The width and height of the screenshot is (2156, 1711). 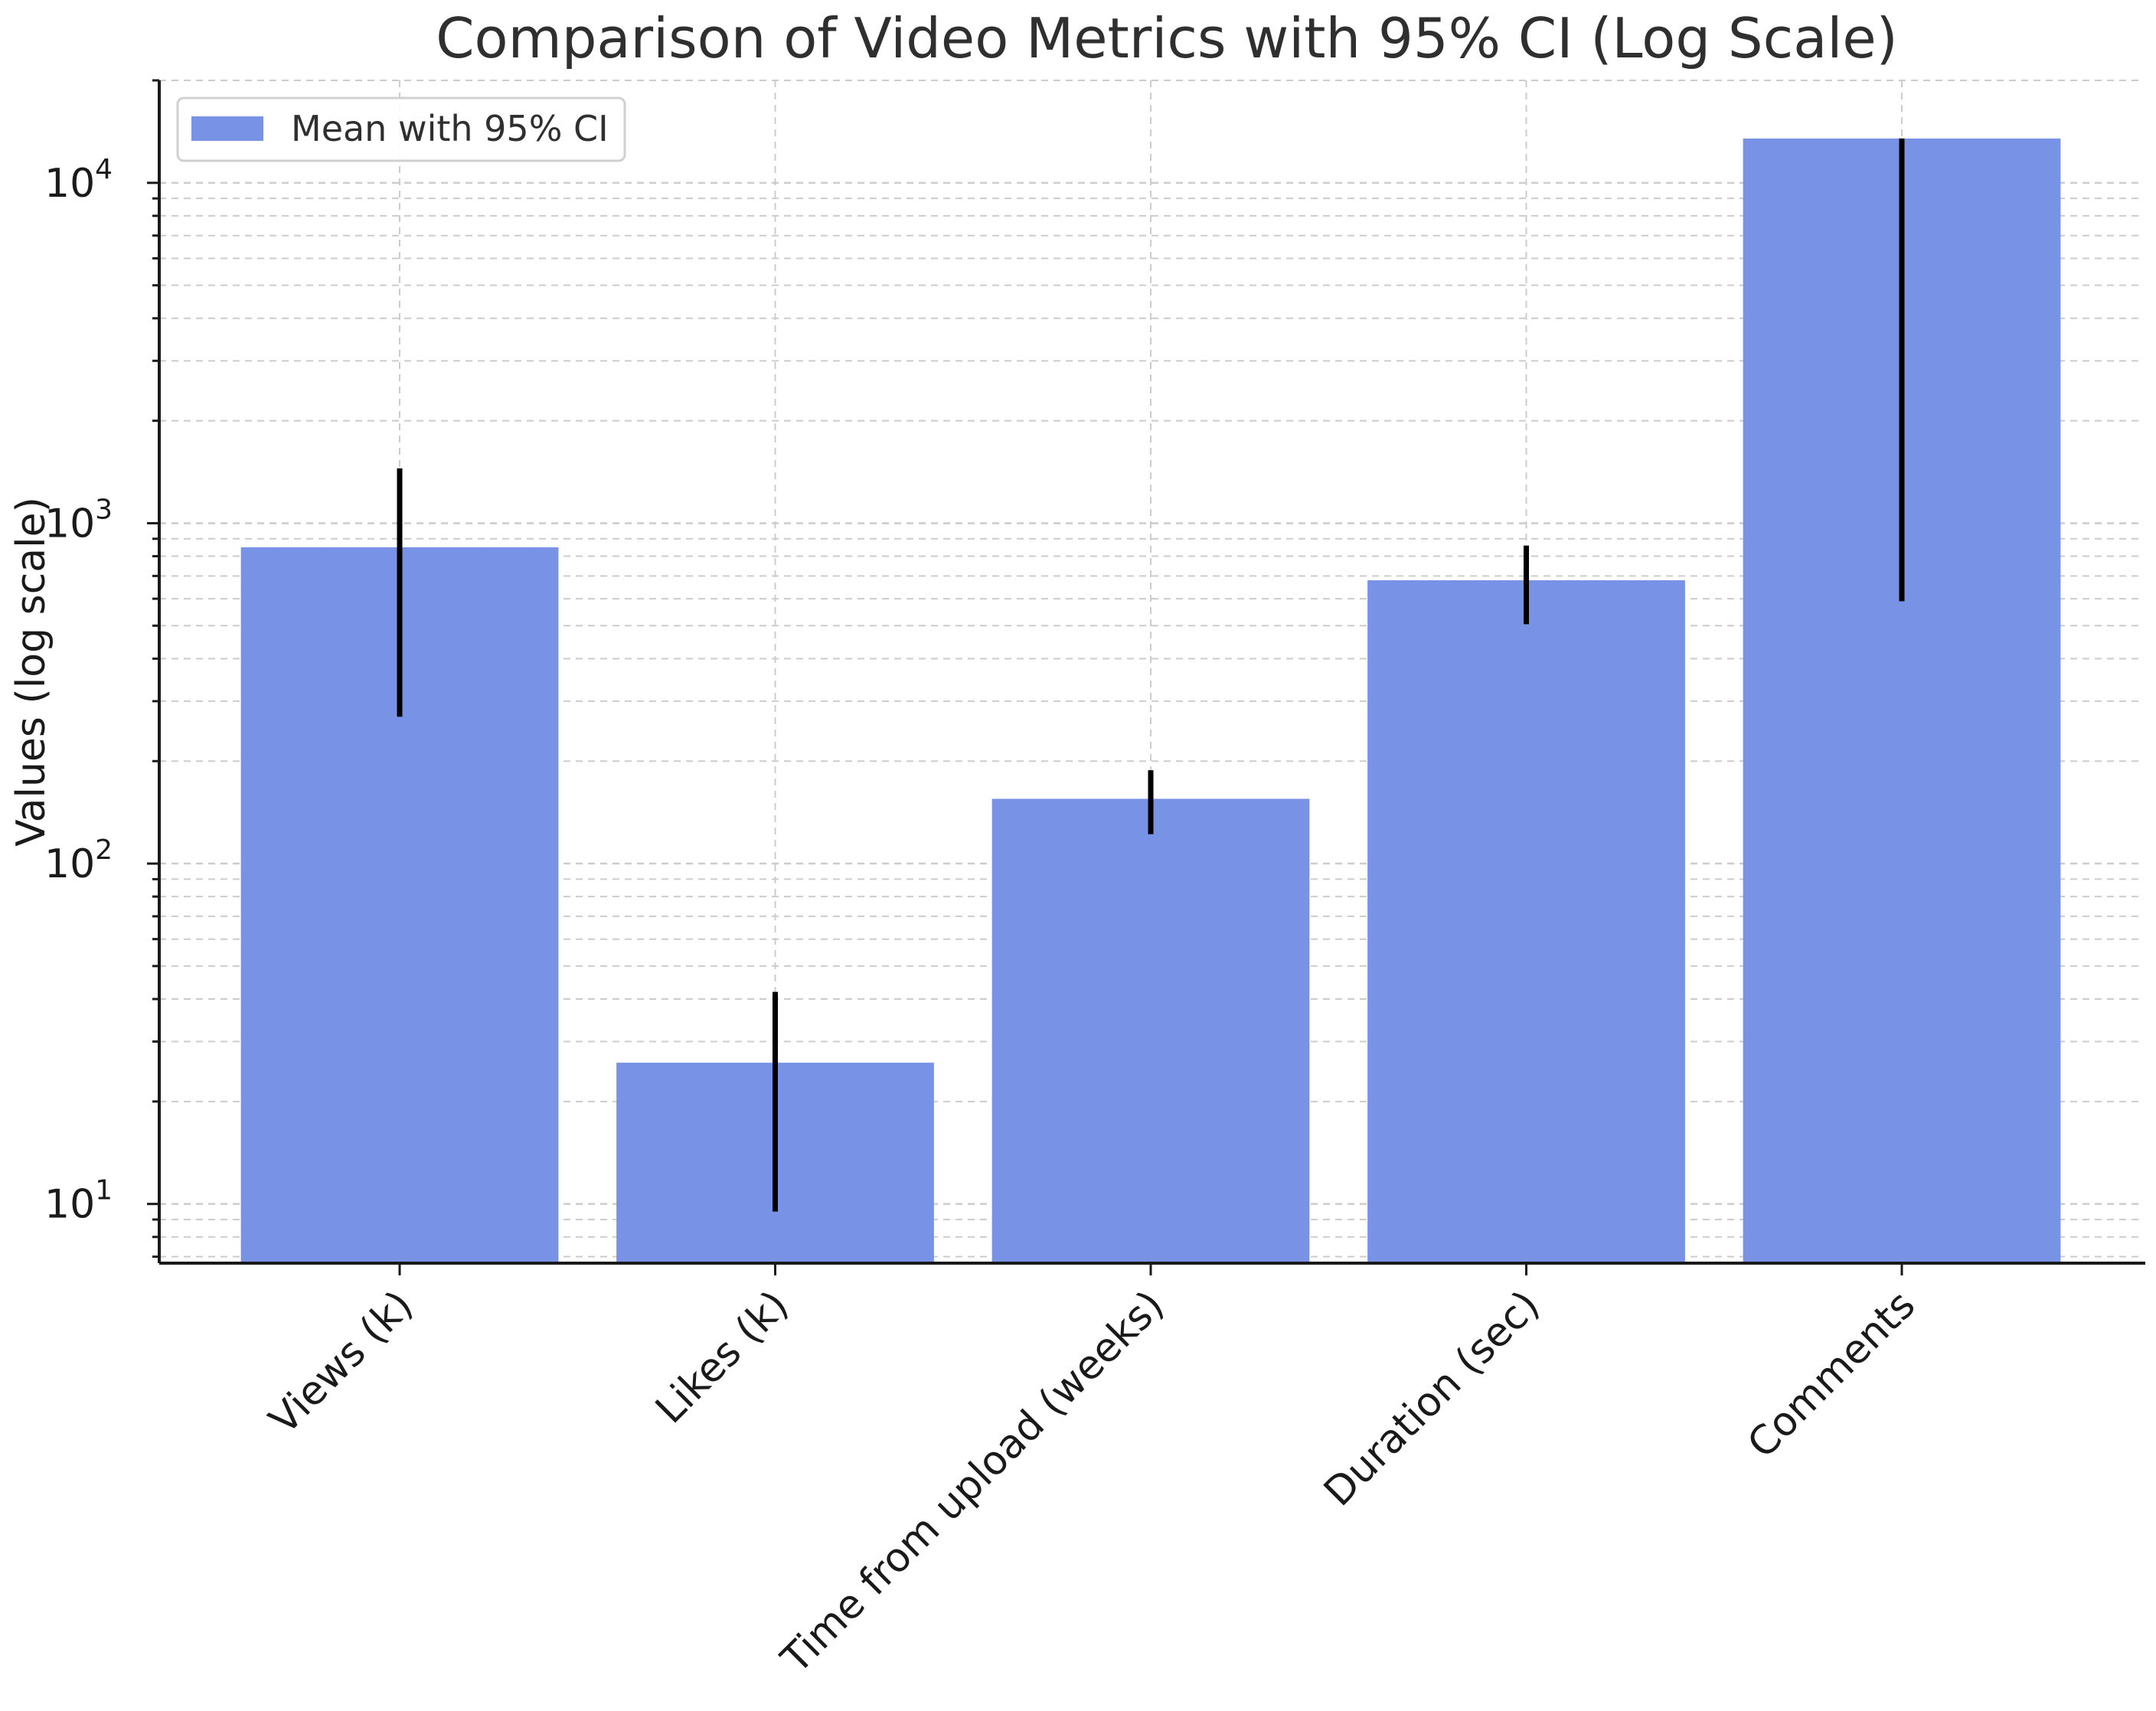 What do you see at coordinates (31, 672) in the screenshot?
I see `y-axis-title: Values (log scale)` at bounding box center [31, 672].